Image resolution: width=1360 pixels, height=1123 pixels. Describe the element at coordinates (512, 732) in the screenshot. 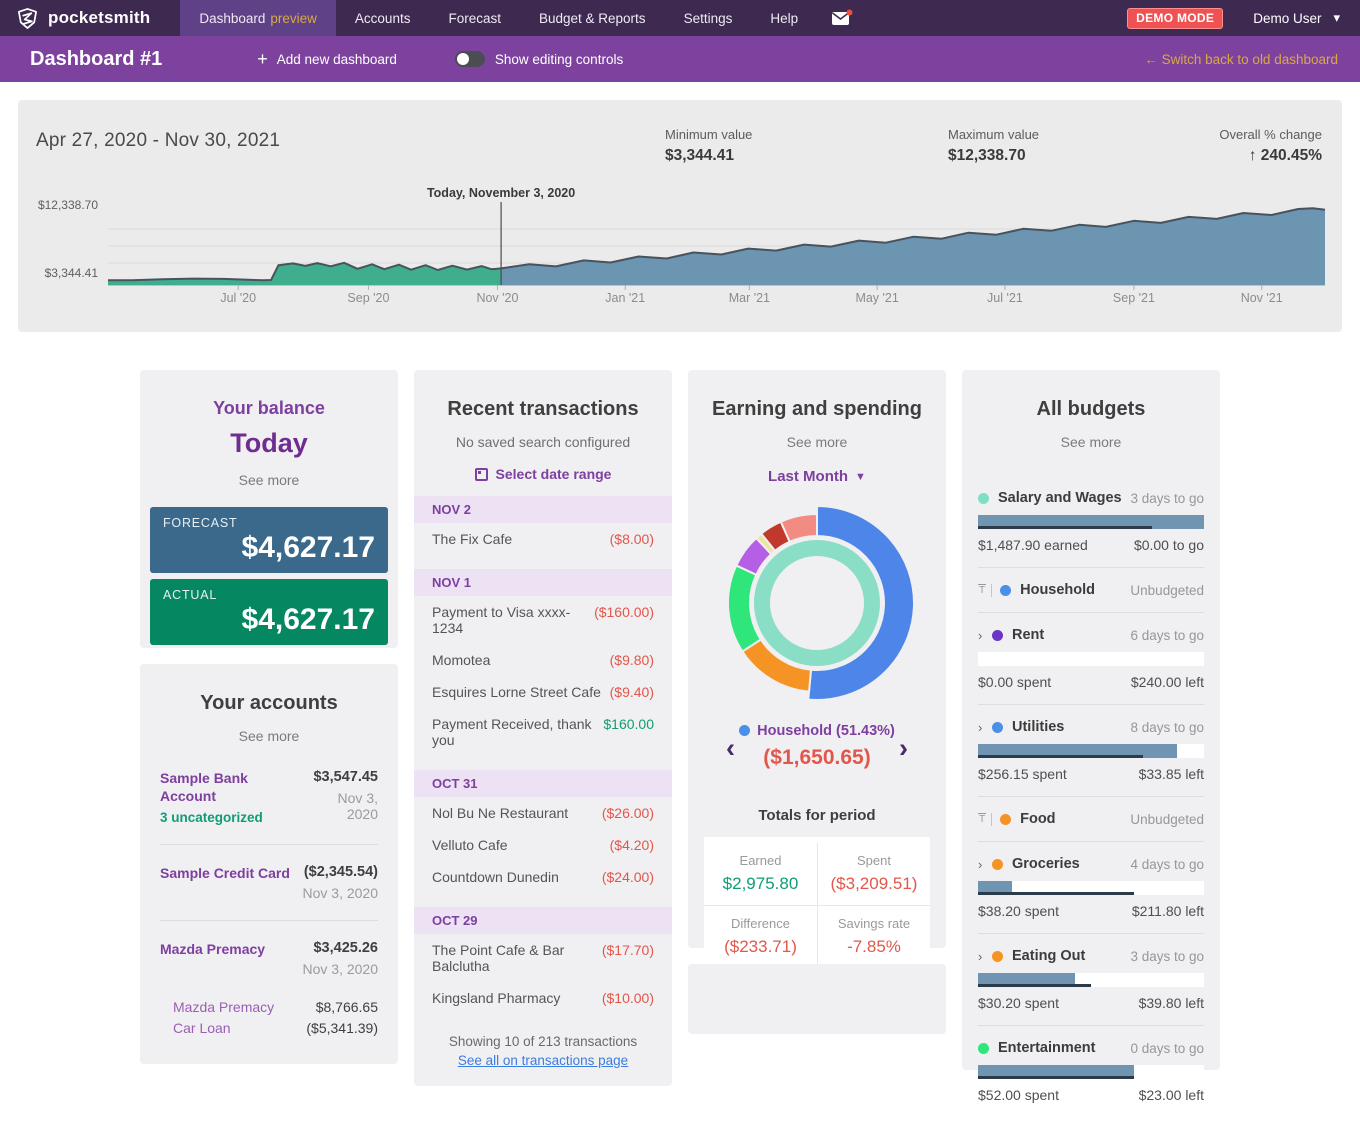

I see `transaction-name: Payment Received, thank you` at that location.